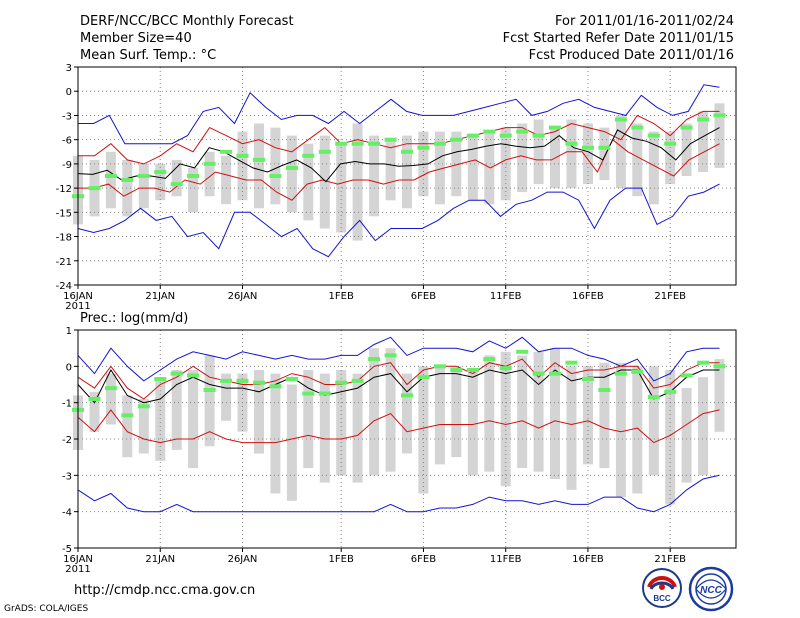 The image size is (800, 618). What do you see at coordinates (588, 296) in the screenshot?
I see `temp-xtick-label: 16FEB` at bounding box center [588, 296].